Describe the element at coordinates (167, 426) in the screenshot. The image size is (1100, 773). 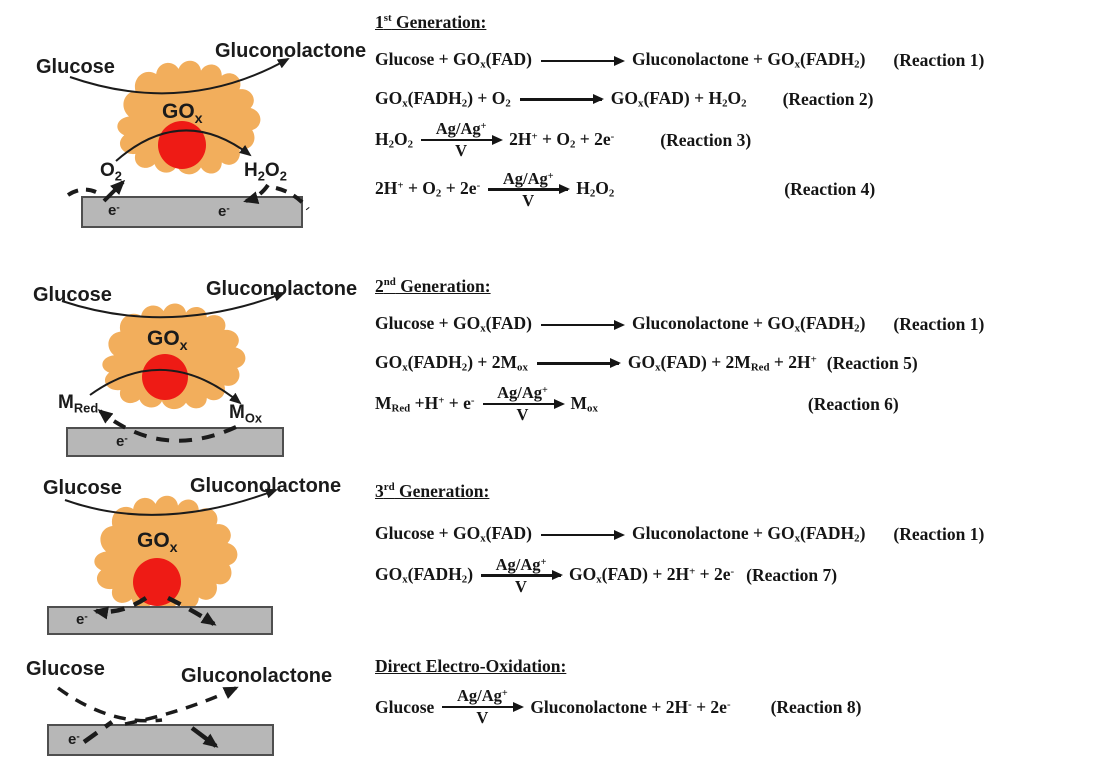
I see `electron-transfer-path` at that location.